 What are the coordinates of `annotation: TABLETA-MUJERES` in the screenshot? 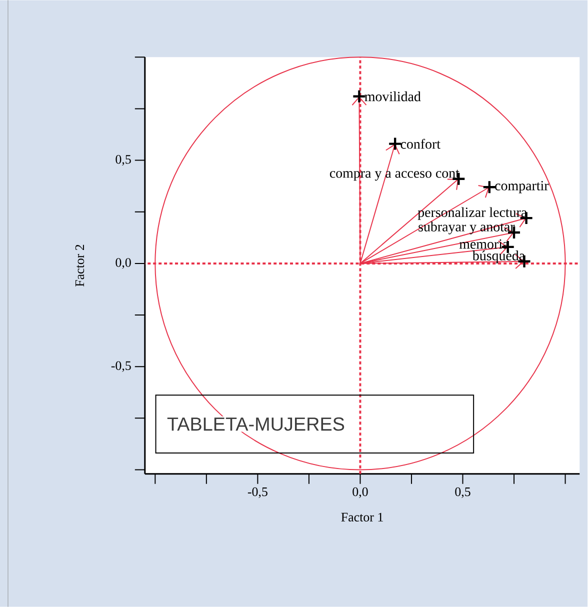 It's located at (256, 424).